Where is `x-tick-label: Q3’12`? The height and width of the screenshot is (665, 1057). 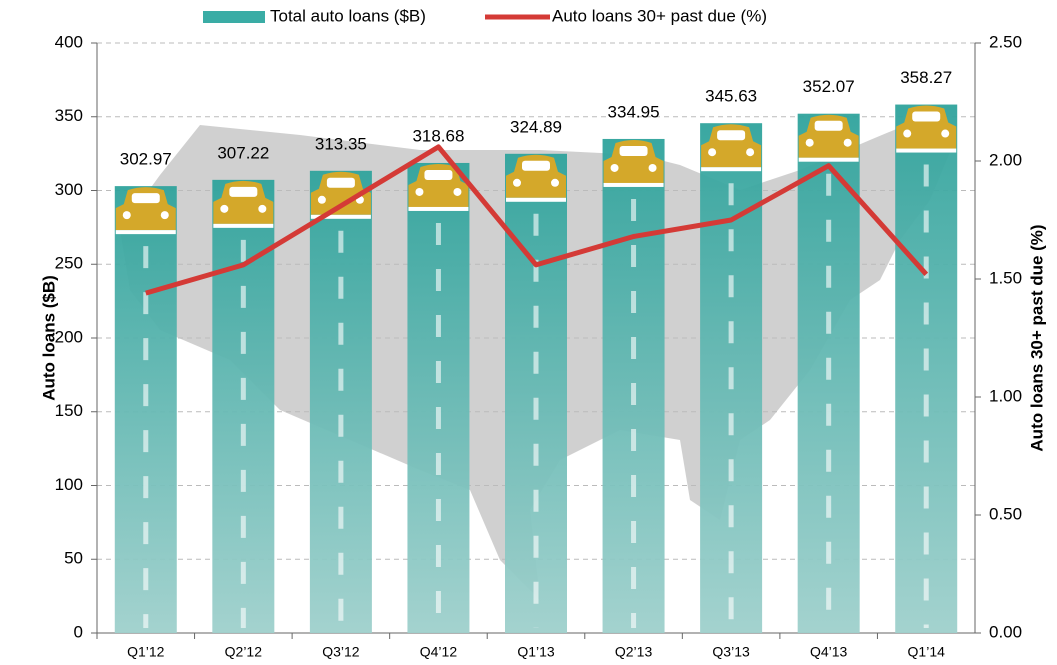 x-tick-label: Q3’12 is located at coordinates (341, 652).